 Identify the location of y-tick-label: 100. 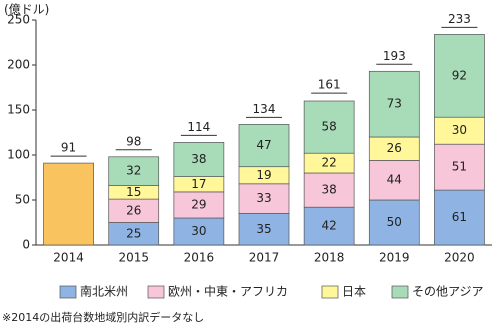
(18, 155).